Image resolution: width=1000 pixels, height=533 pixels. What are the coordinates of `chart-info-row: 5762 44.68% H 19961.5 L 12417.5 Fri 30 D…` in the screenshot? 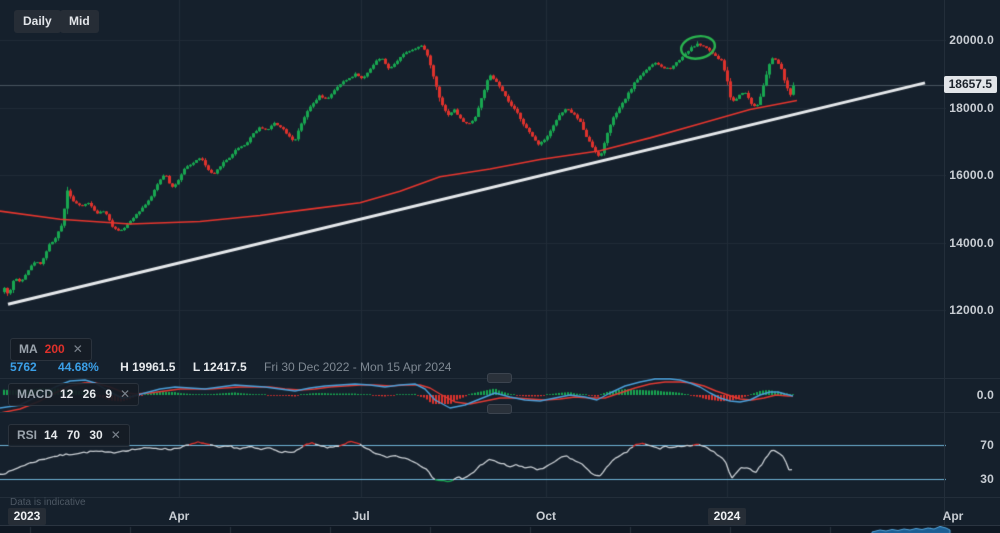 It's located at (230, 367).